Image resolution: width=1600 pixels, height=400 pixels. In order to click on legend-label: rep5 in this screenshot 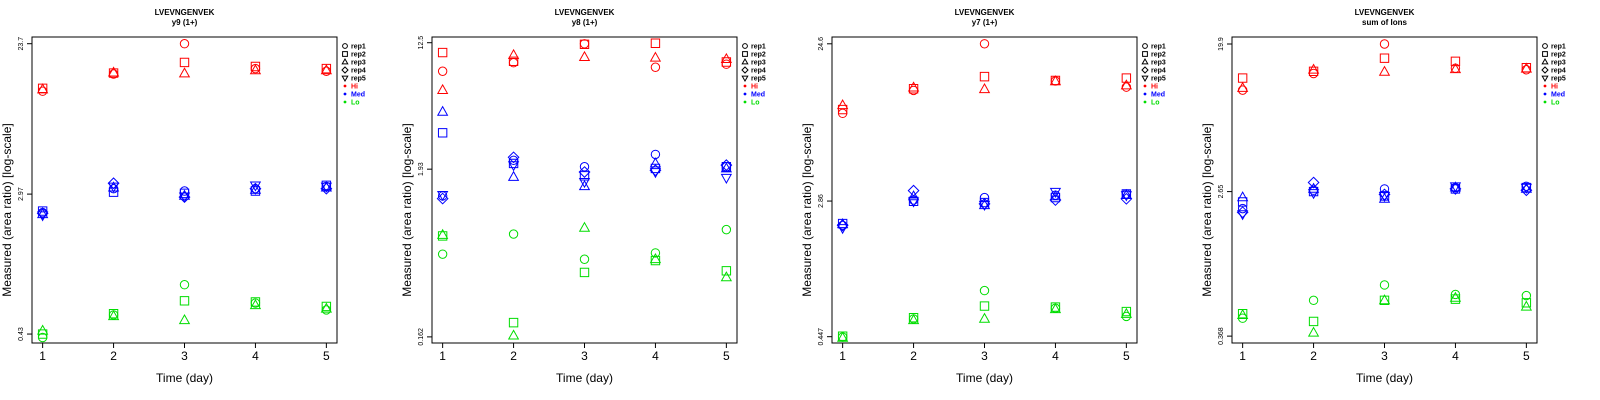, I will do `click(1558, 79)`.